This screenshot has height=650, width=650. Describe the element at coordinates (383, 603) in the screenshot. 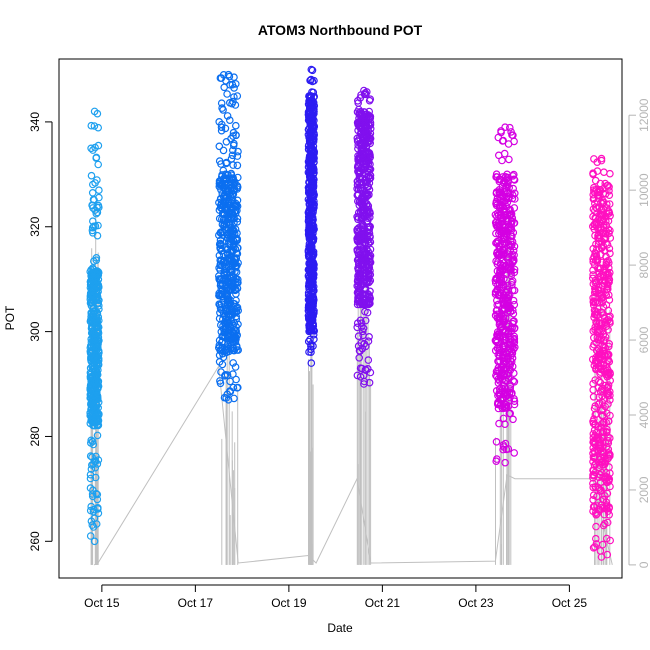

I see `x-tick-label: Oct 21` at that location.